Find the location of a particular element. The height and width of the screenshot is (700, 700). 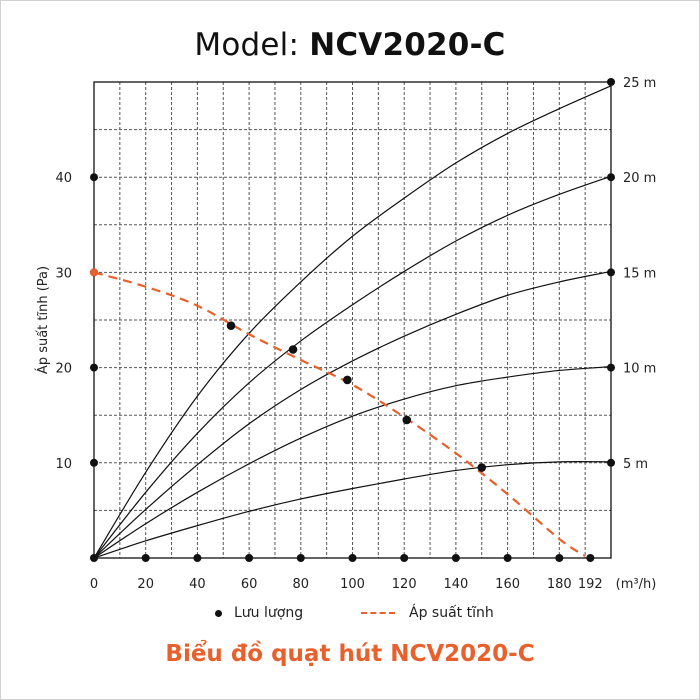

footer-title: Biểu đồ quạt hút NCV2020-C is located at coordinates (350, 654).